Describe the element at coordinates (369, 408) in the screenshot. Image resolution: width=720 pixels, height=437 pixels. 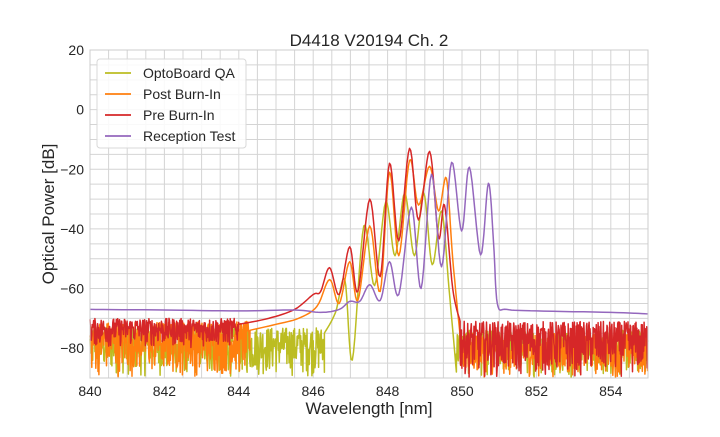
I see `x-axis-label: Wavelength [nm]` at that location.